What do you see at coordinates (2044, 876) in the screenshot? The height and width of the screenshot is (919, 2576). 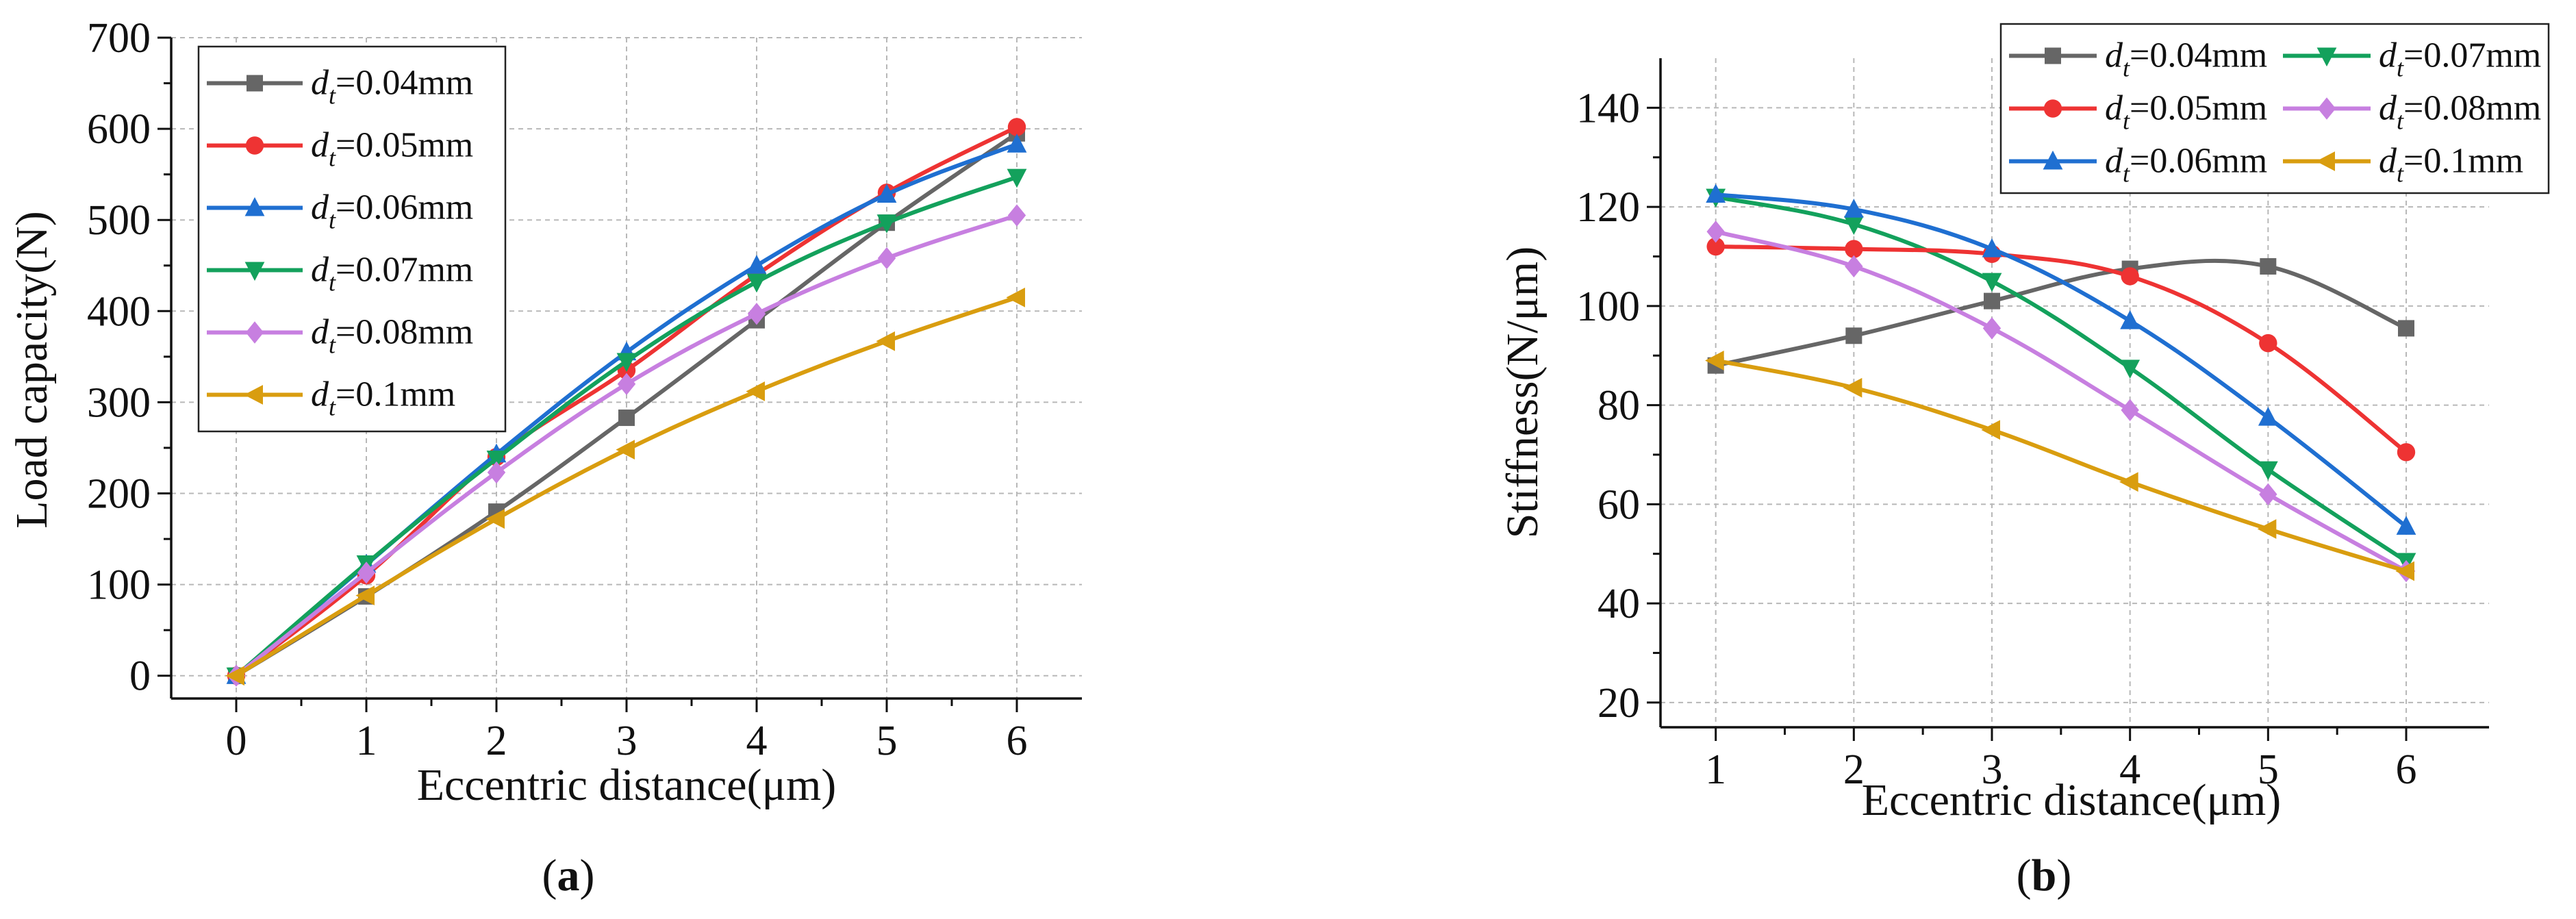 I see `panel-label: (b)` at bounding box center [2044, 876].